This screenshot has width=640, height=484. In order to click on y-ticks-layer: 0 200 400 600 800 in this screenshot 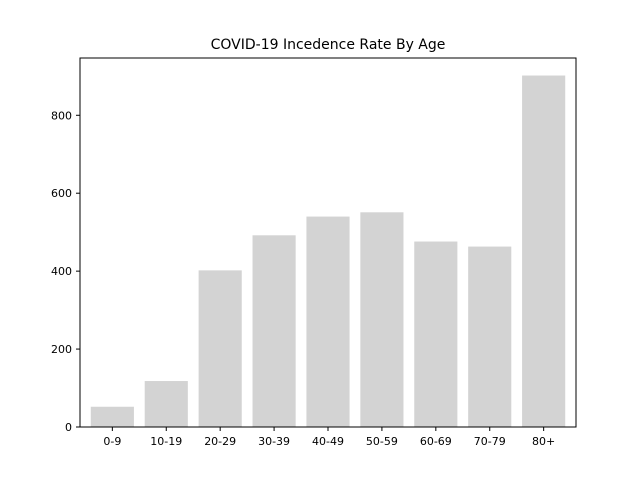, I will do `click(65, 271)`.